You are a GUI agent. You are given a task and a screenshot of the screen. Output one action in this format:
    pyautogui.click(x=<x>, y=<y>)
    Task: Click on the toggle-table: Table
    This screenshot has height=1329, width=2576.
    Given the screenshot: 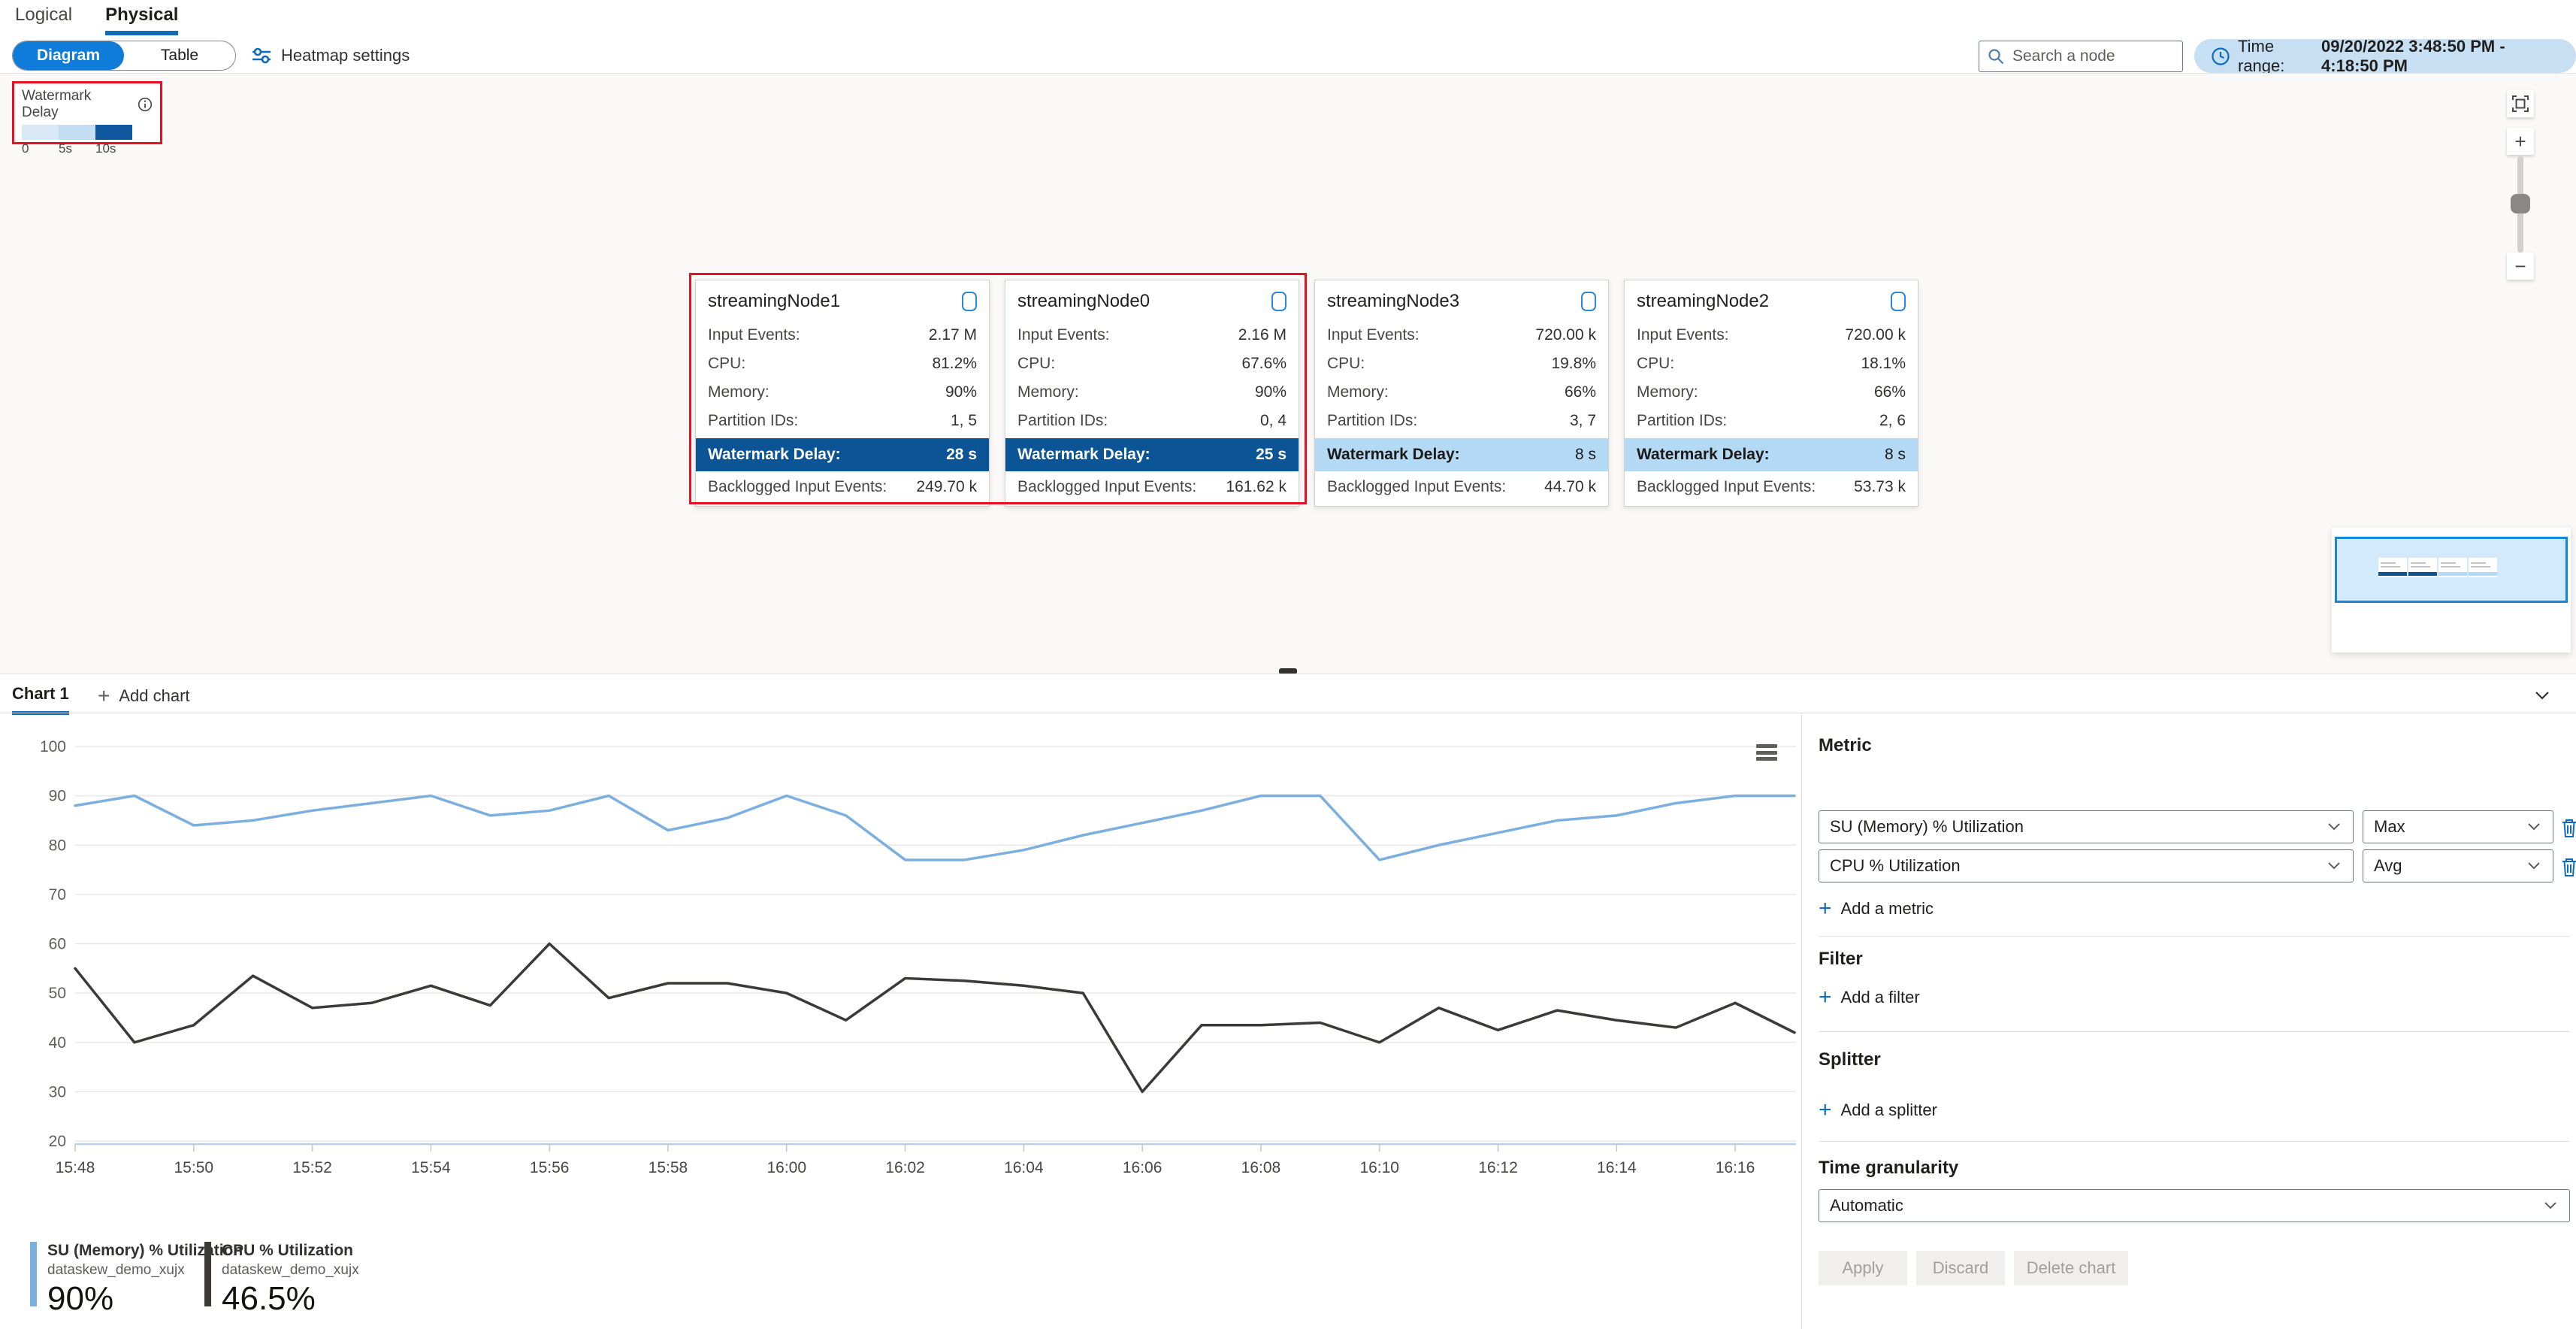 What is the action you would take?
    pyautogui.click(x=180, y=55)
    